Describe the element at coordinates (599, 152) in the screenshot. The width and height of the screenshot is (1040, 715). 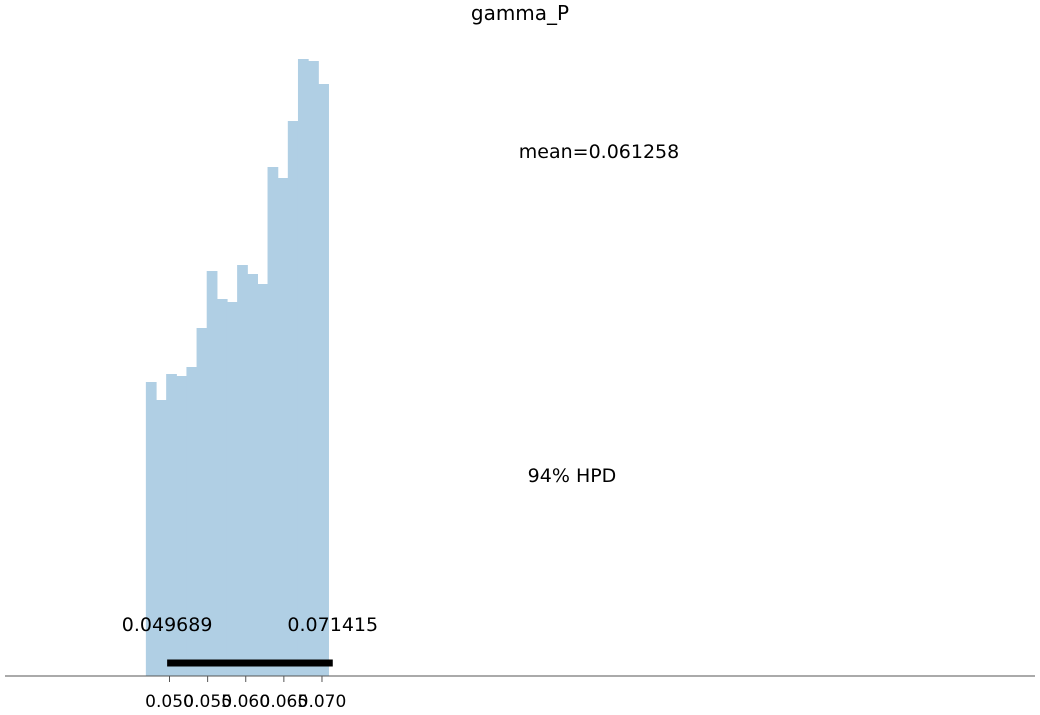
I see `mean-annotation: mean=0.061258` at that location.